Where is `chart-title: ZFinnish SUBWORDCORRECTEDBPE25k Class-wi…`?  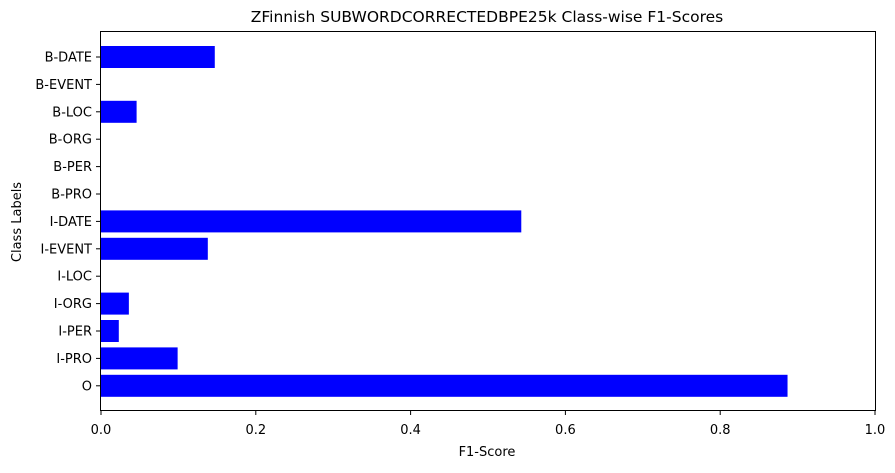
chart-title: ZFinnish SUBWORDCORRECTEDBPE25k Class-wi… is located at coordinates (487, 17).